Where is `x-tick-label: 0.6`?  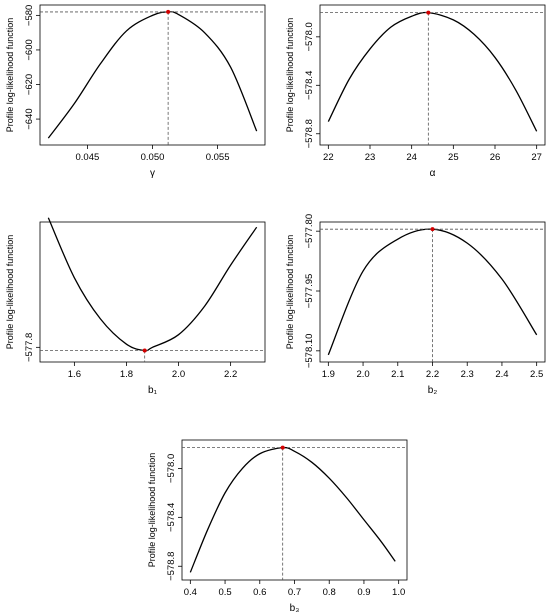
x-tick-label: 0.6 is located at coordinates (259, 592).